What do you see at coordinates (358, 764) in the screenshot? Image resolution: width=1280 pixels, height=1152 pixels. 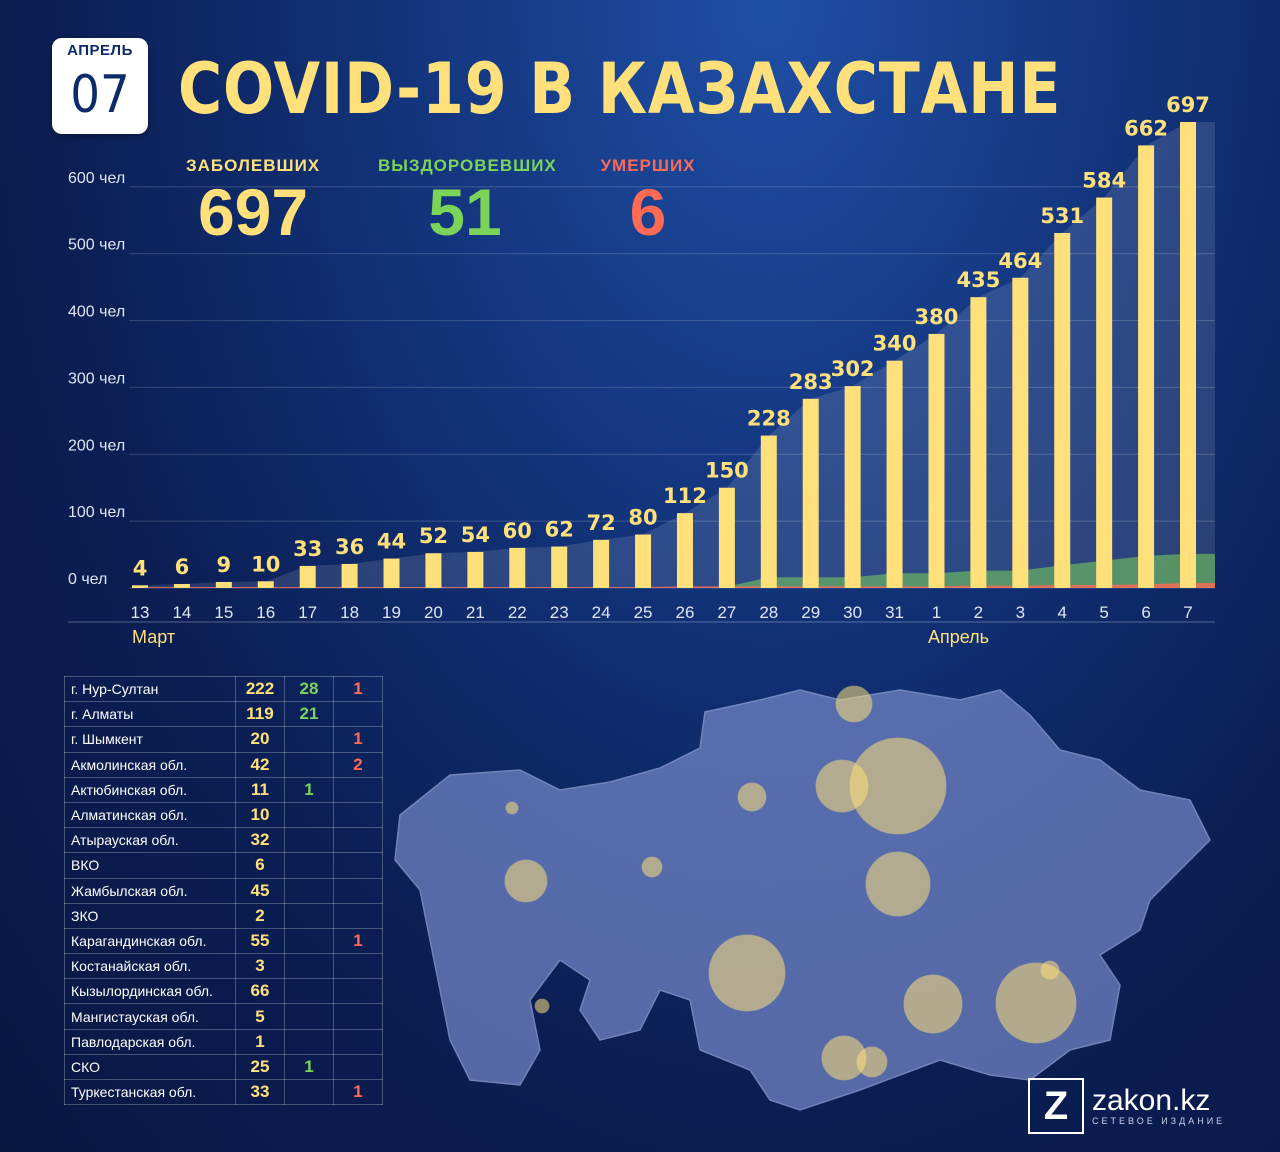 I see `region-deaths: 2` at bounding box center [358, 764].